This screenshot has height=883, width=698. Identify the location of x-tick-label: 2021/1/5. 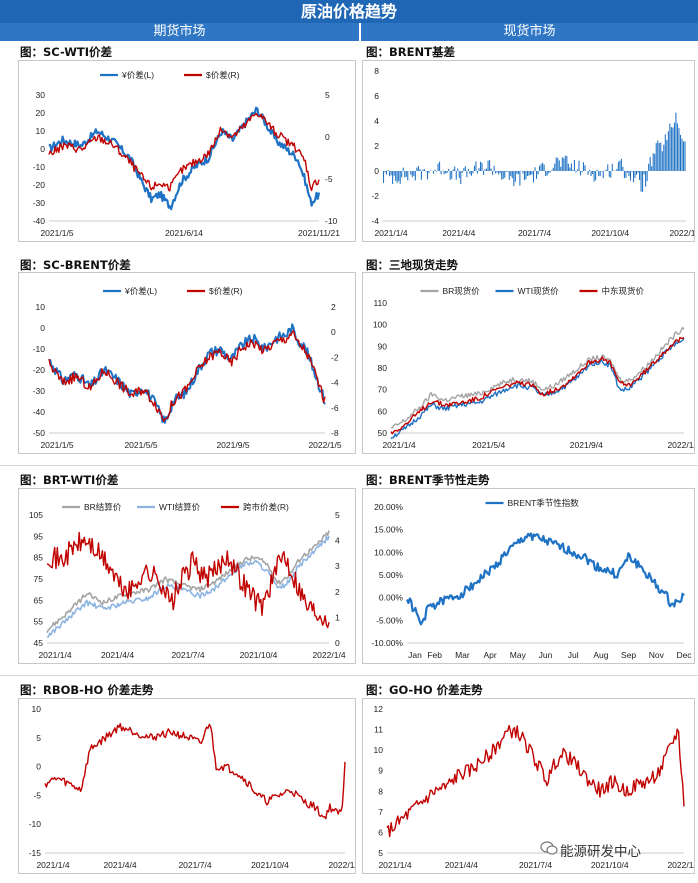
(56, 233).